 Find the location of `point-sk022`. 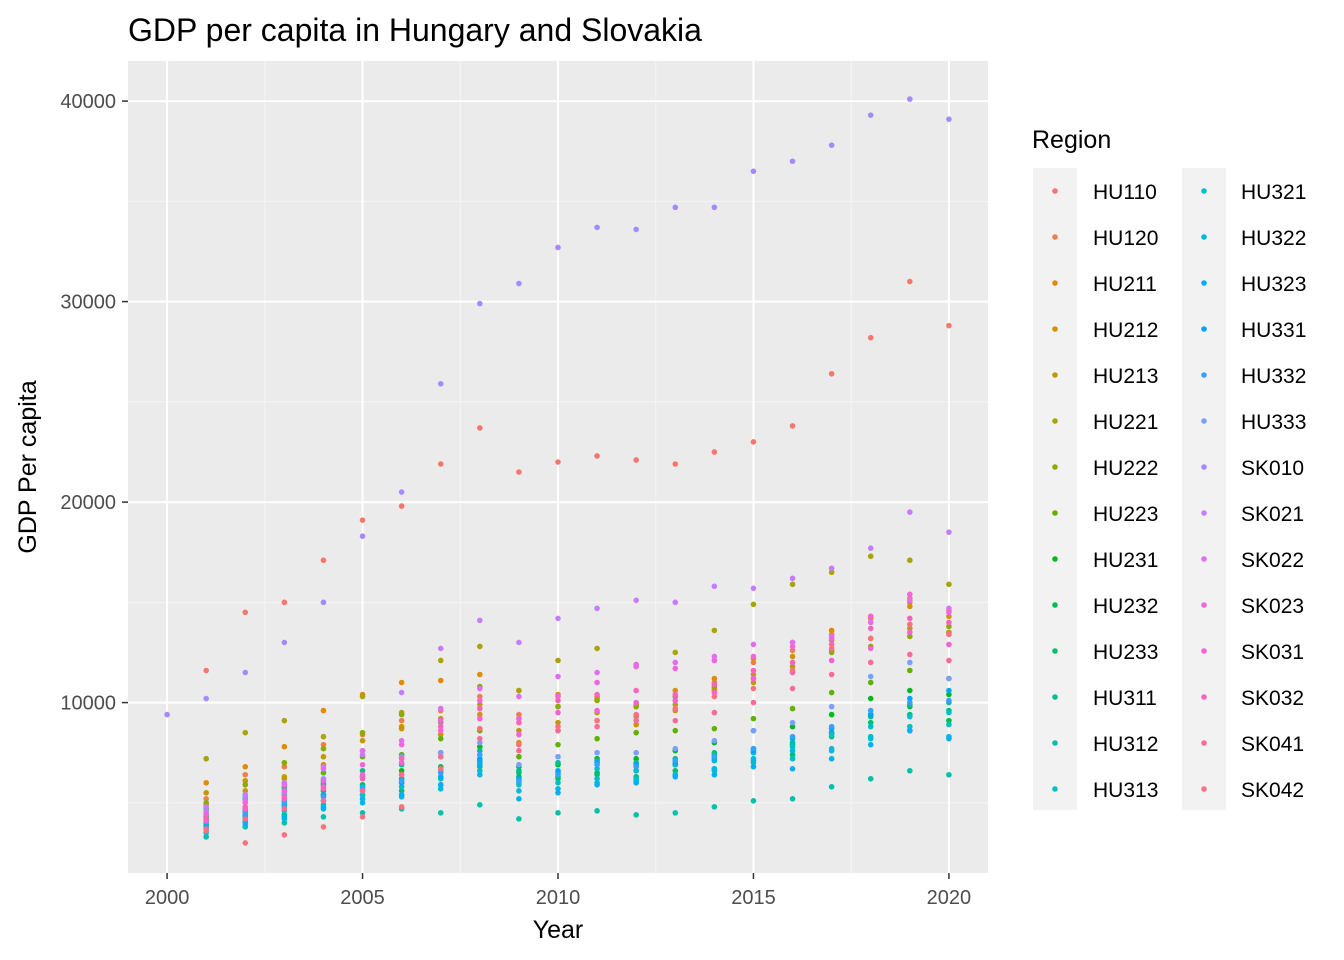

point-sk022 is located at coordinates (792, 642).